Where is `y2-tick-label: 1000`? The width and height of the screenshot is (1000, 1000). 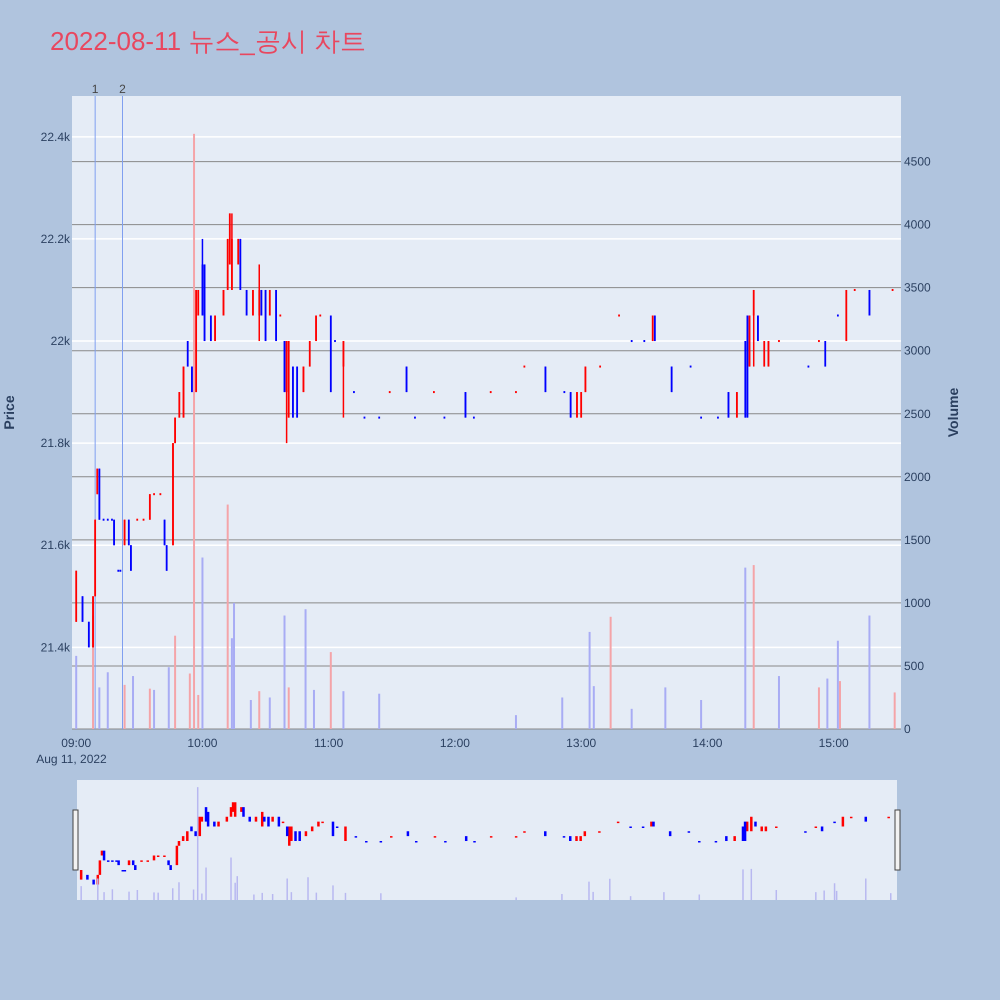 y2-tick-label: 1000 is located at coordinates (918, 603).